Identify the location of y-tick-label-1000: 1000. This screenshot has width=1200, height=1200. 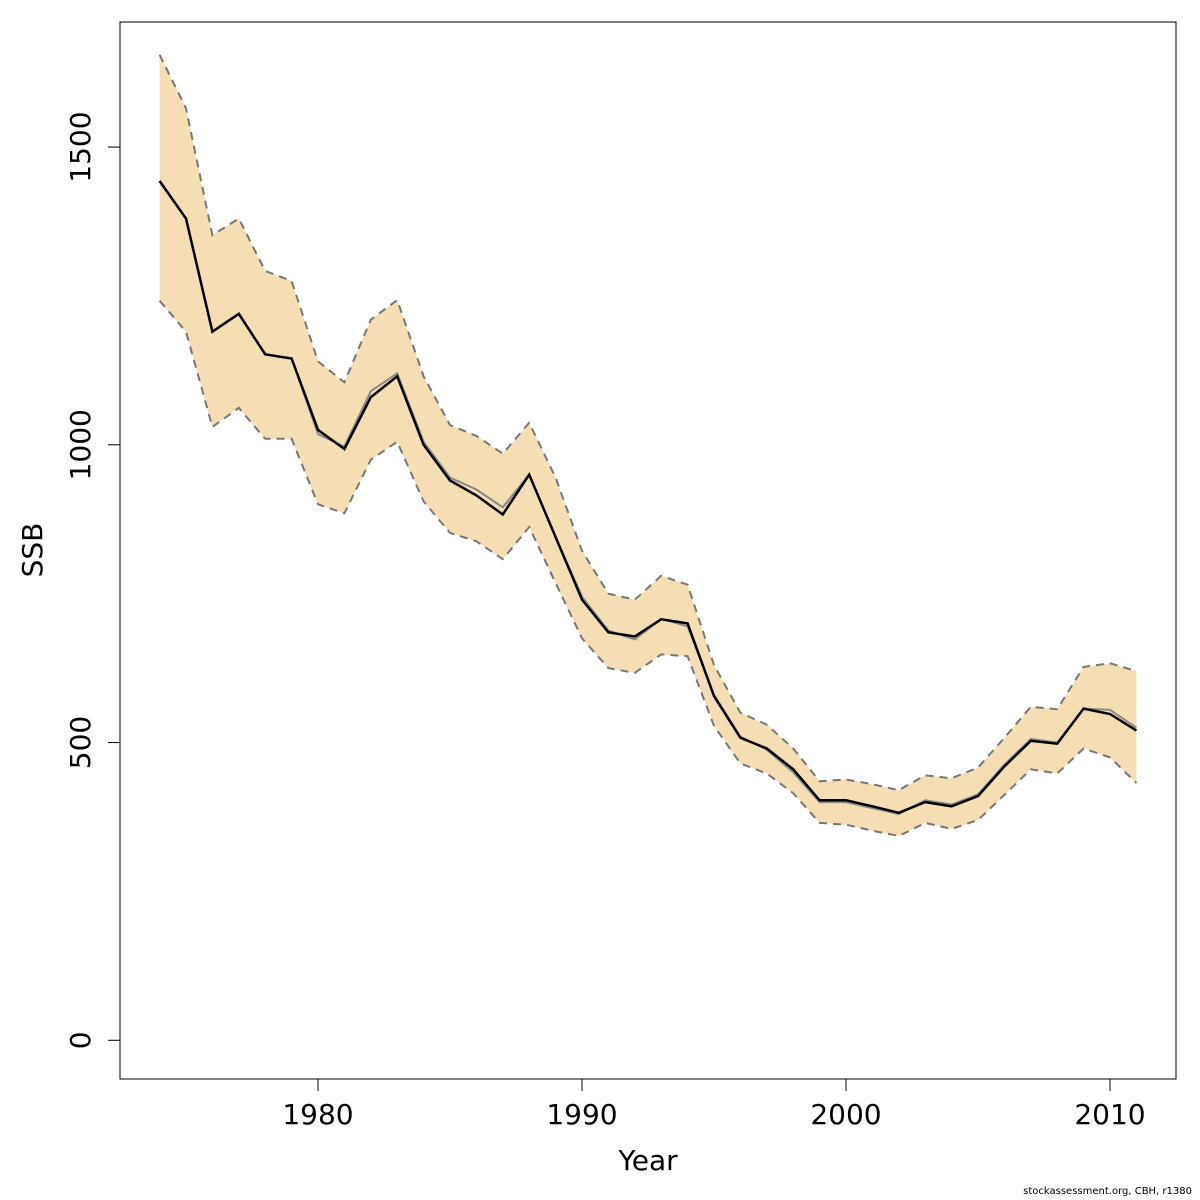
(80, 444).